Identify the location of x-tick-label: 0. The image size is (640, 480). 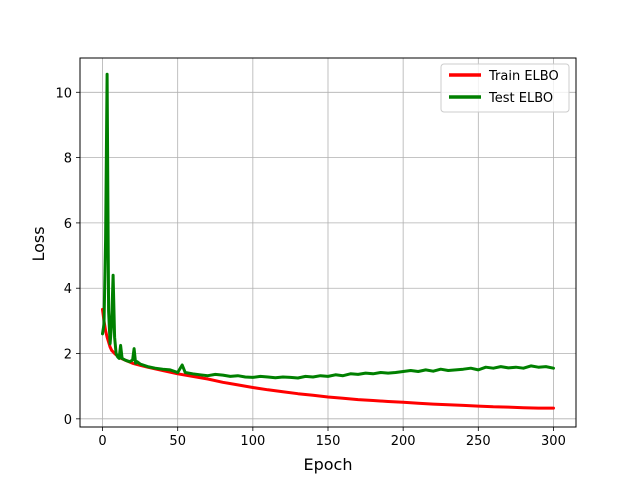
(102, 441).